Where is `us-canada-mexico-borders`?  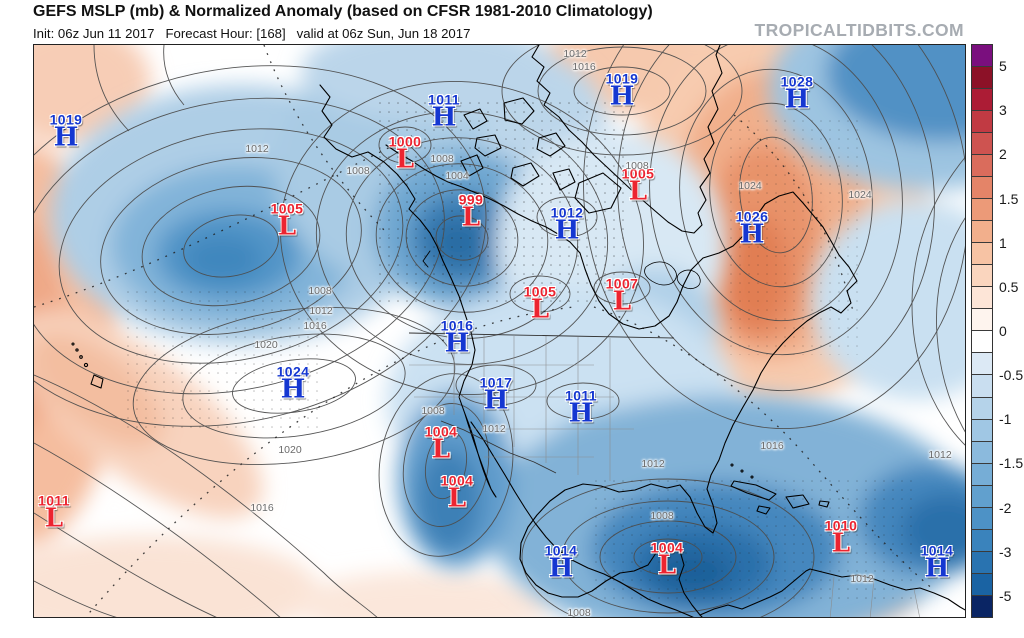 us-canada-mexico-borders is located at coordinates (541, 403).